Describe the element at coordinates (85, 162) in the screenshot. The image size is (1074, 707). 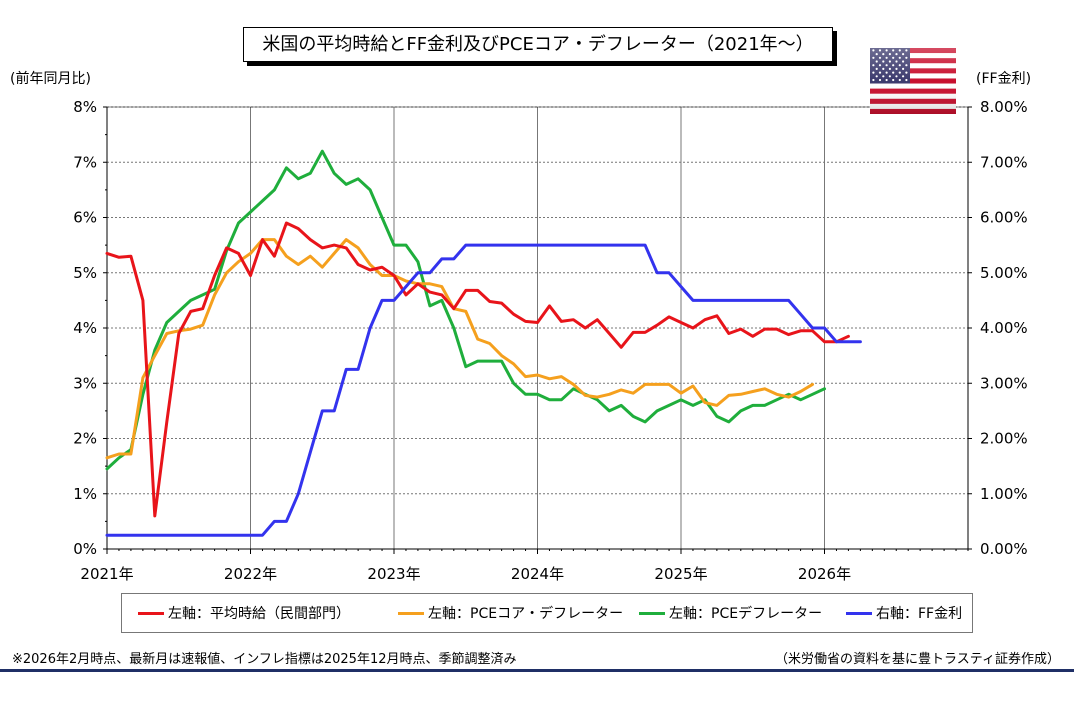
I see `left-tick-label: 7%` at that location.